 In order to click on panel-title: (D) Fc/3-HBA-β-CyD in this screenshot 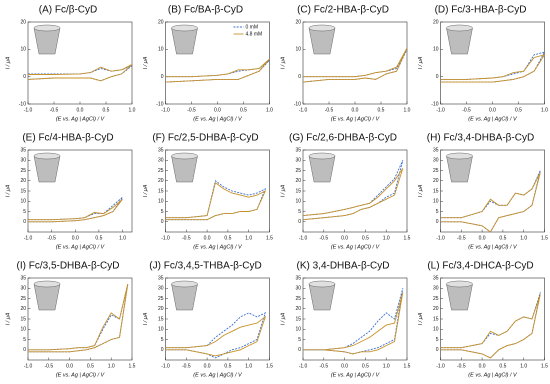, I will do `click(481, 10)`.